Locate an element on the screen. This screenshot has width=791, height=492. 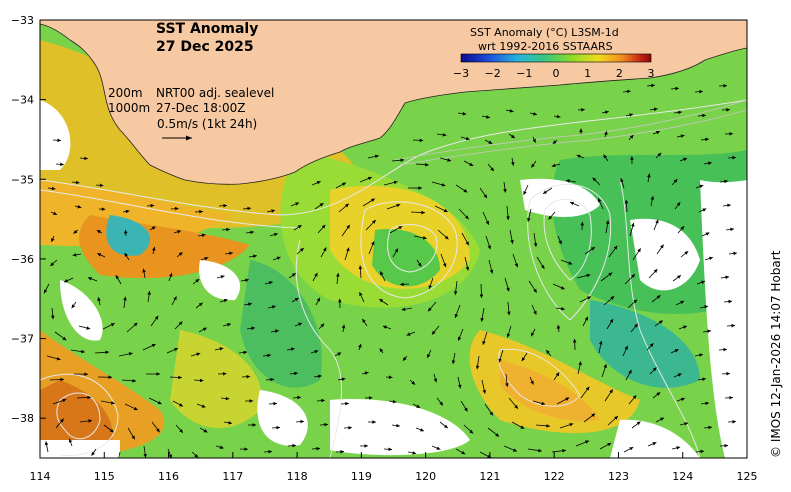
legend-tick-label: 0 is located at coordinates (556, 73).